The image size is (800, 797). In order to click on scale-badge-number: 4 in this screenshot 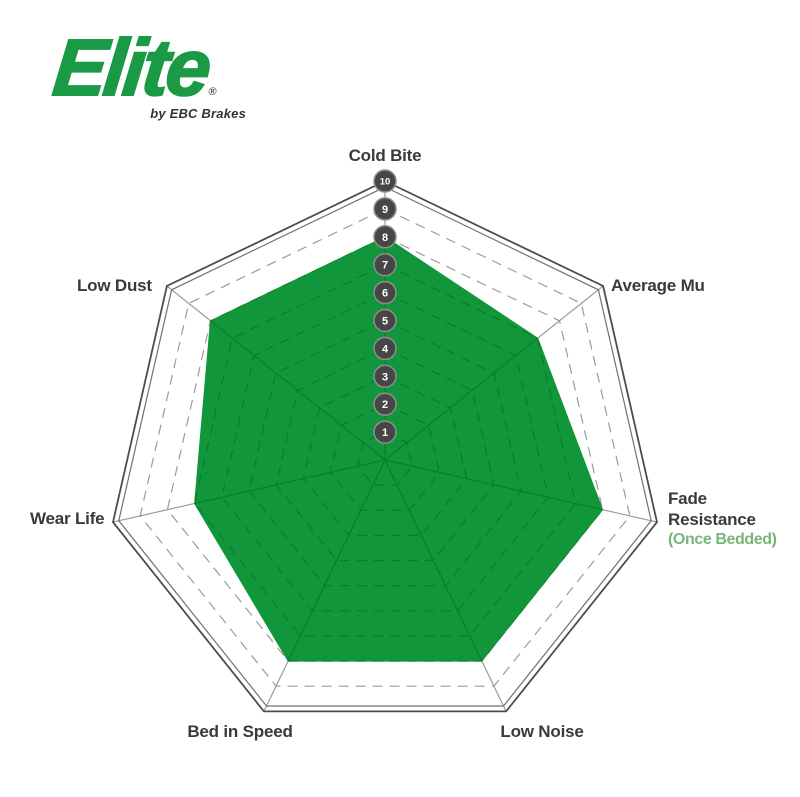, I will do `click(385, 349)`.